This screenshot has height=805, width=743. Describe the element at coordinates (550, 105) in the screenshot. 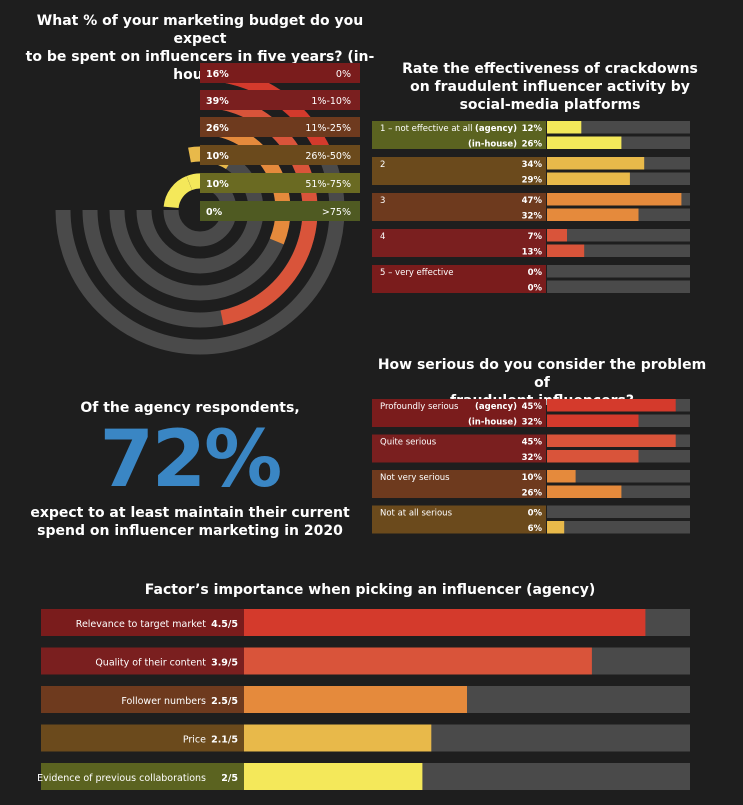

I see `crackdown-title-line3: social-media platforms` at that location.